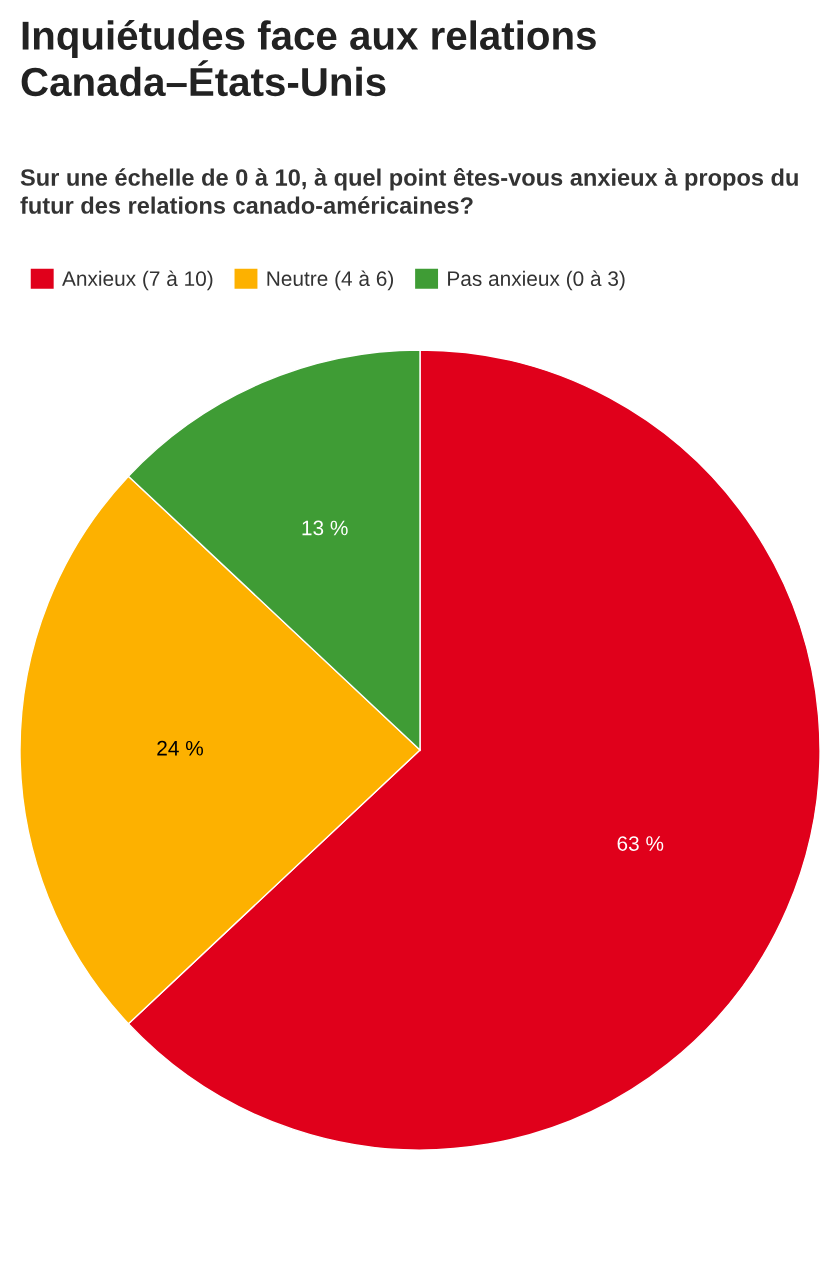 The width and height of the screenshot is (840, 1280). What do you see at coordinates (308, 58) in the screenshot?
I see `chart-title: Inquiétudes face aux relations Canada–États-Unis` at bounding box center [308, 58].